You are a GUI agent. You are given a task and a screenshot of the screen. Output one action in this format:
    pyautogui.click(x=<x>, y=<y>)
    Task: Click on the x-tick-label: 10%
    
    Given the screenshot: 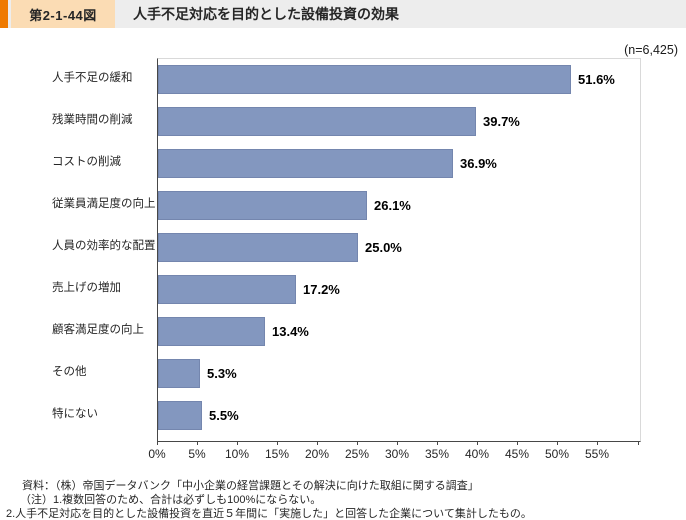 What is the action you would take?
    pyautogui.click(x=237, y=454)
    